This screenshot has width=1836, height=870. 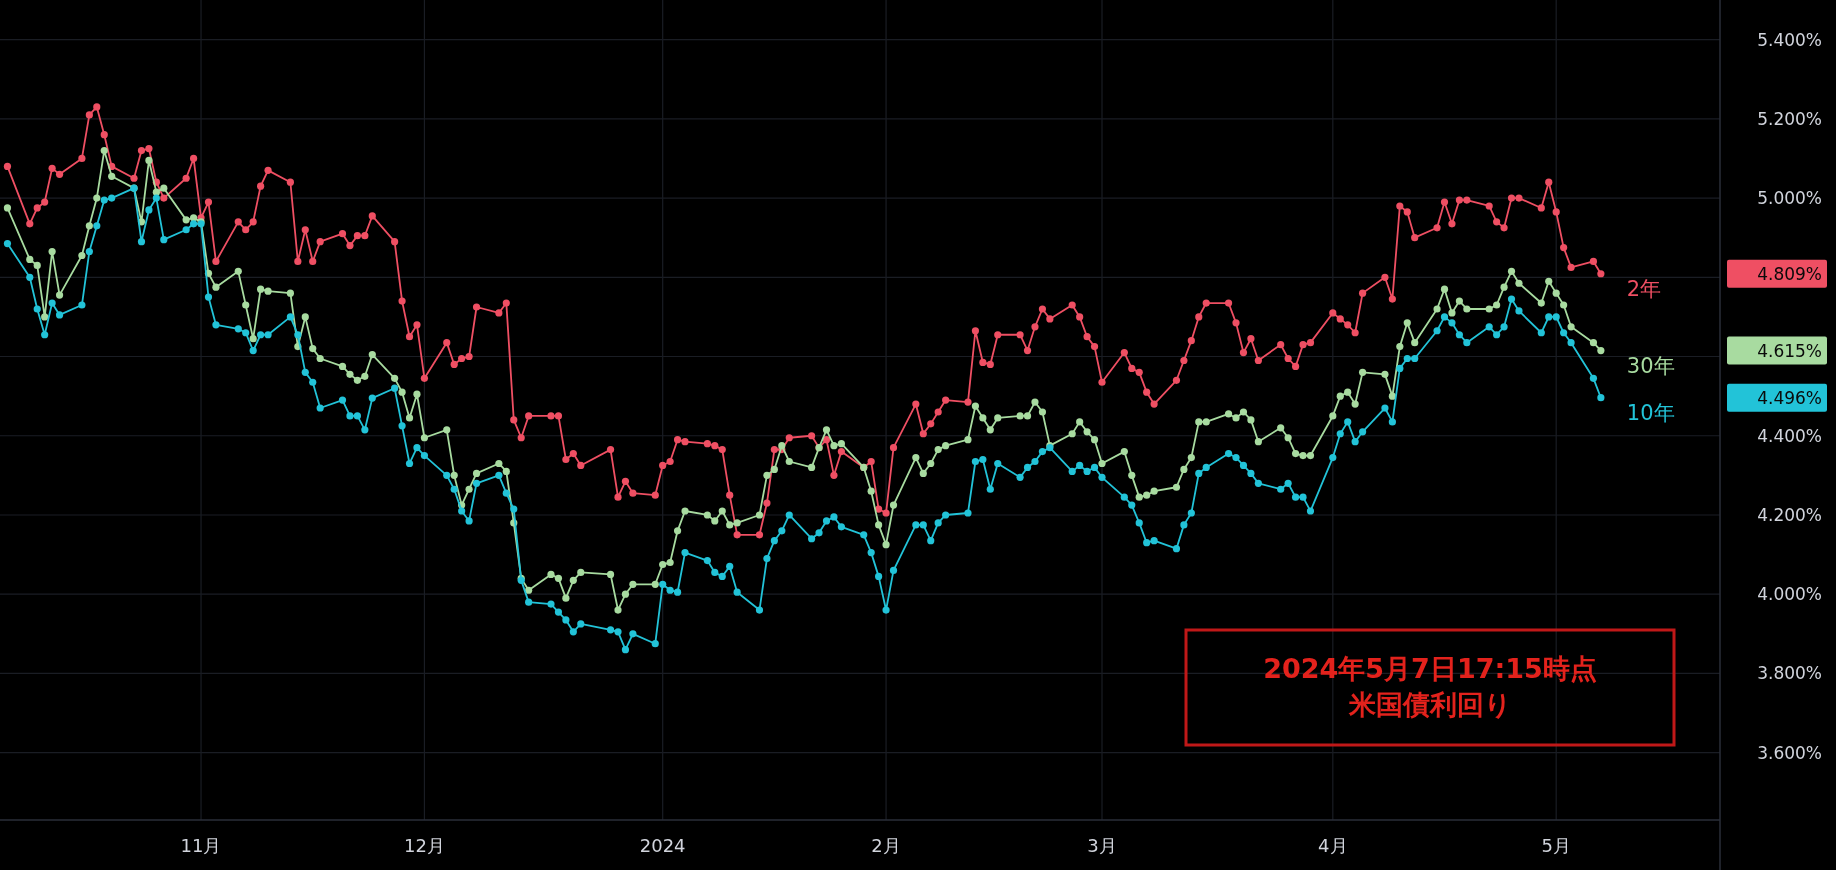 What do you see at coordinates (1102, 845) in the screenshot?
I see `x-tick-label: 3月` at bounding box center [1102, 845].